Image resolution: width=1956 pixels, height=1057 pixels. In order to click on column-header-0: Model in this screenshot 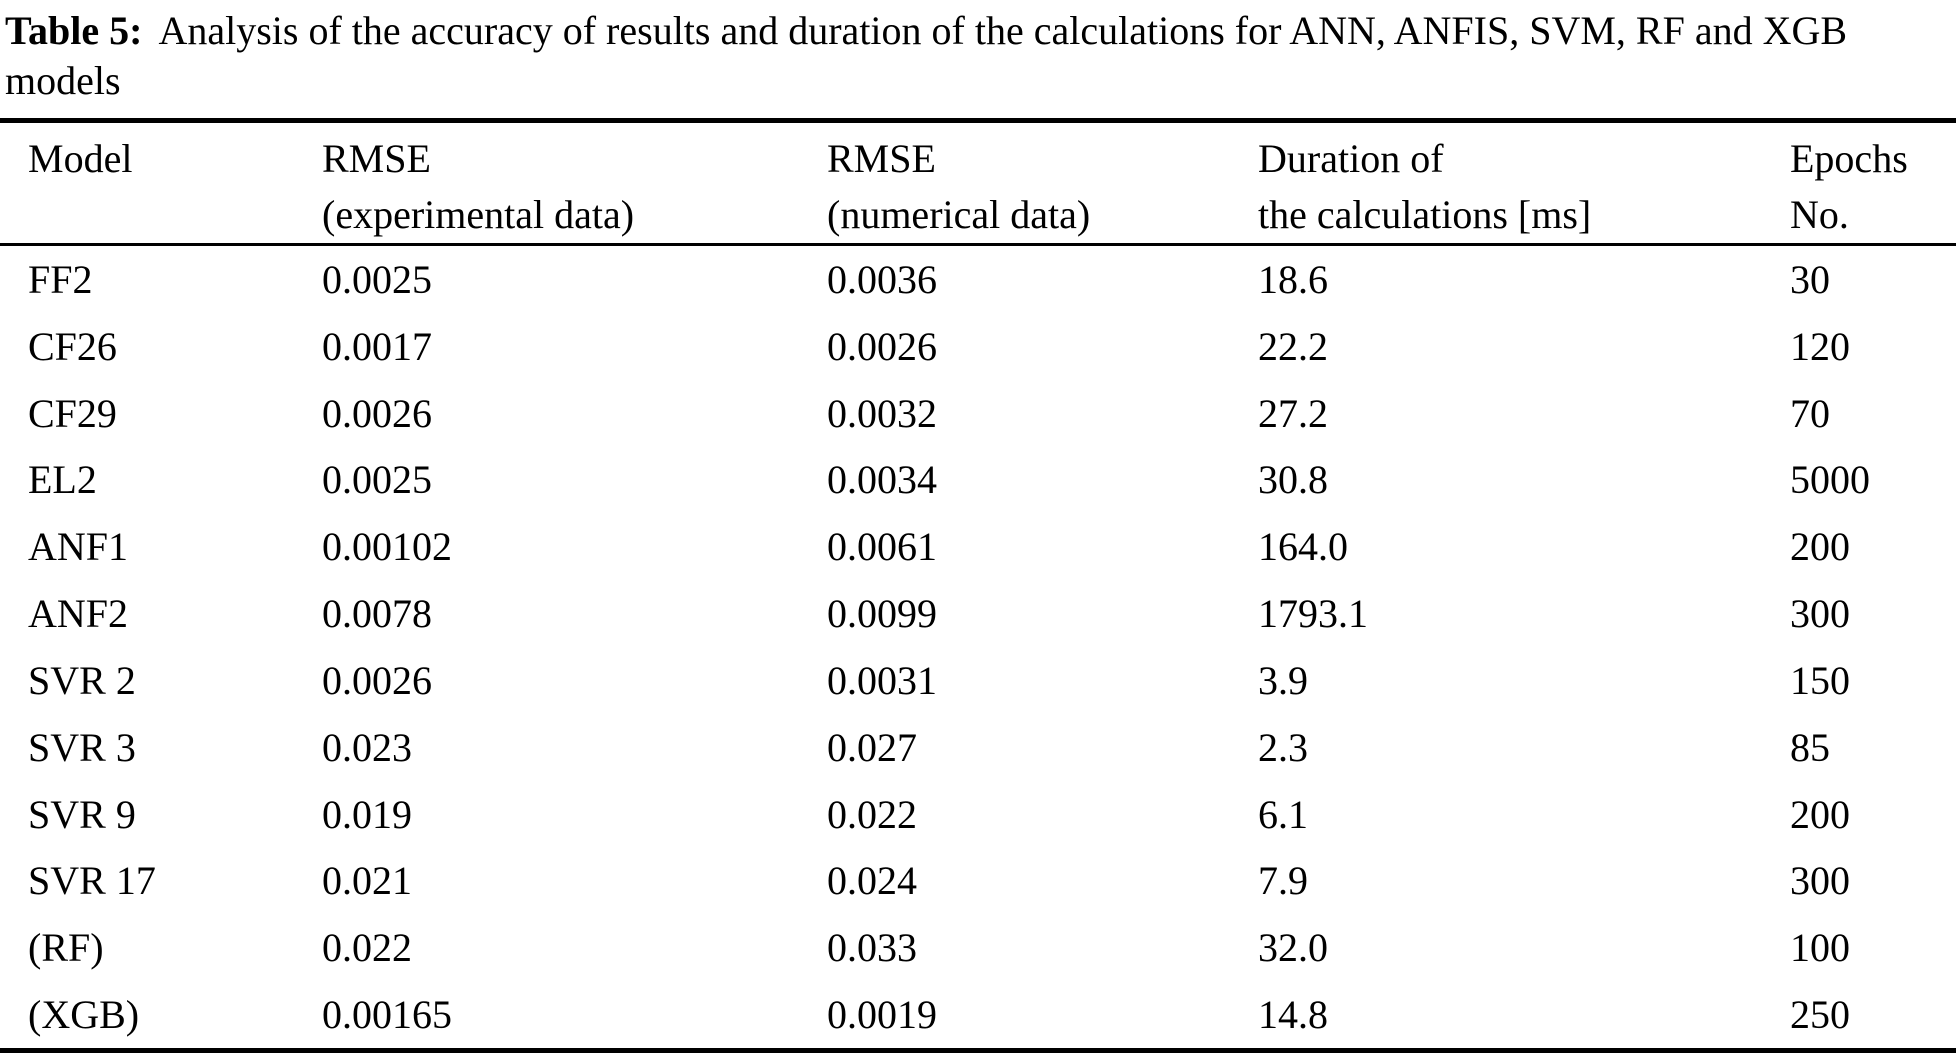, I will do `click(175, 187)`.